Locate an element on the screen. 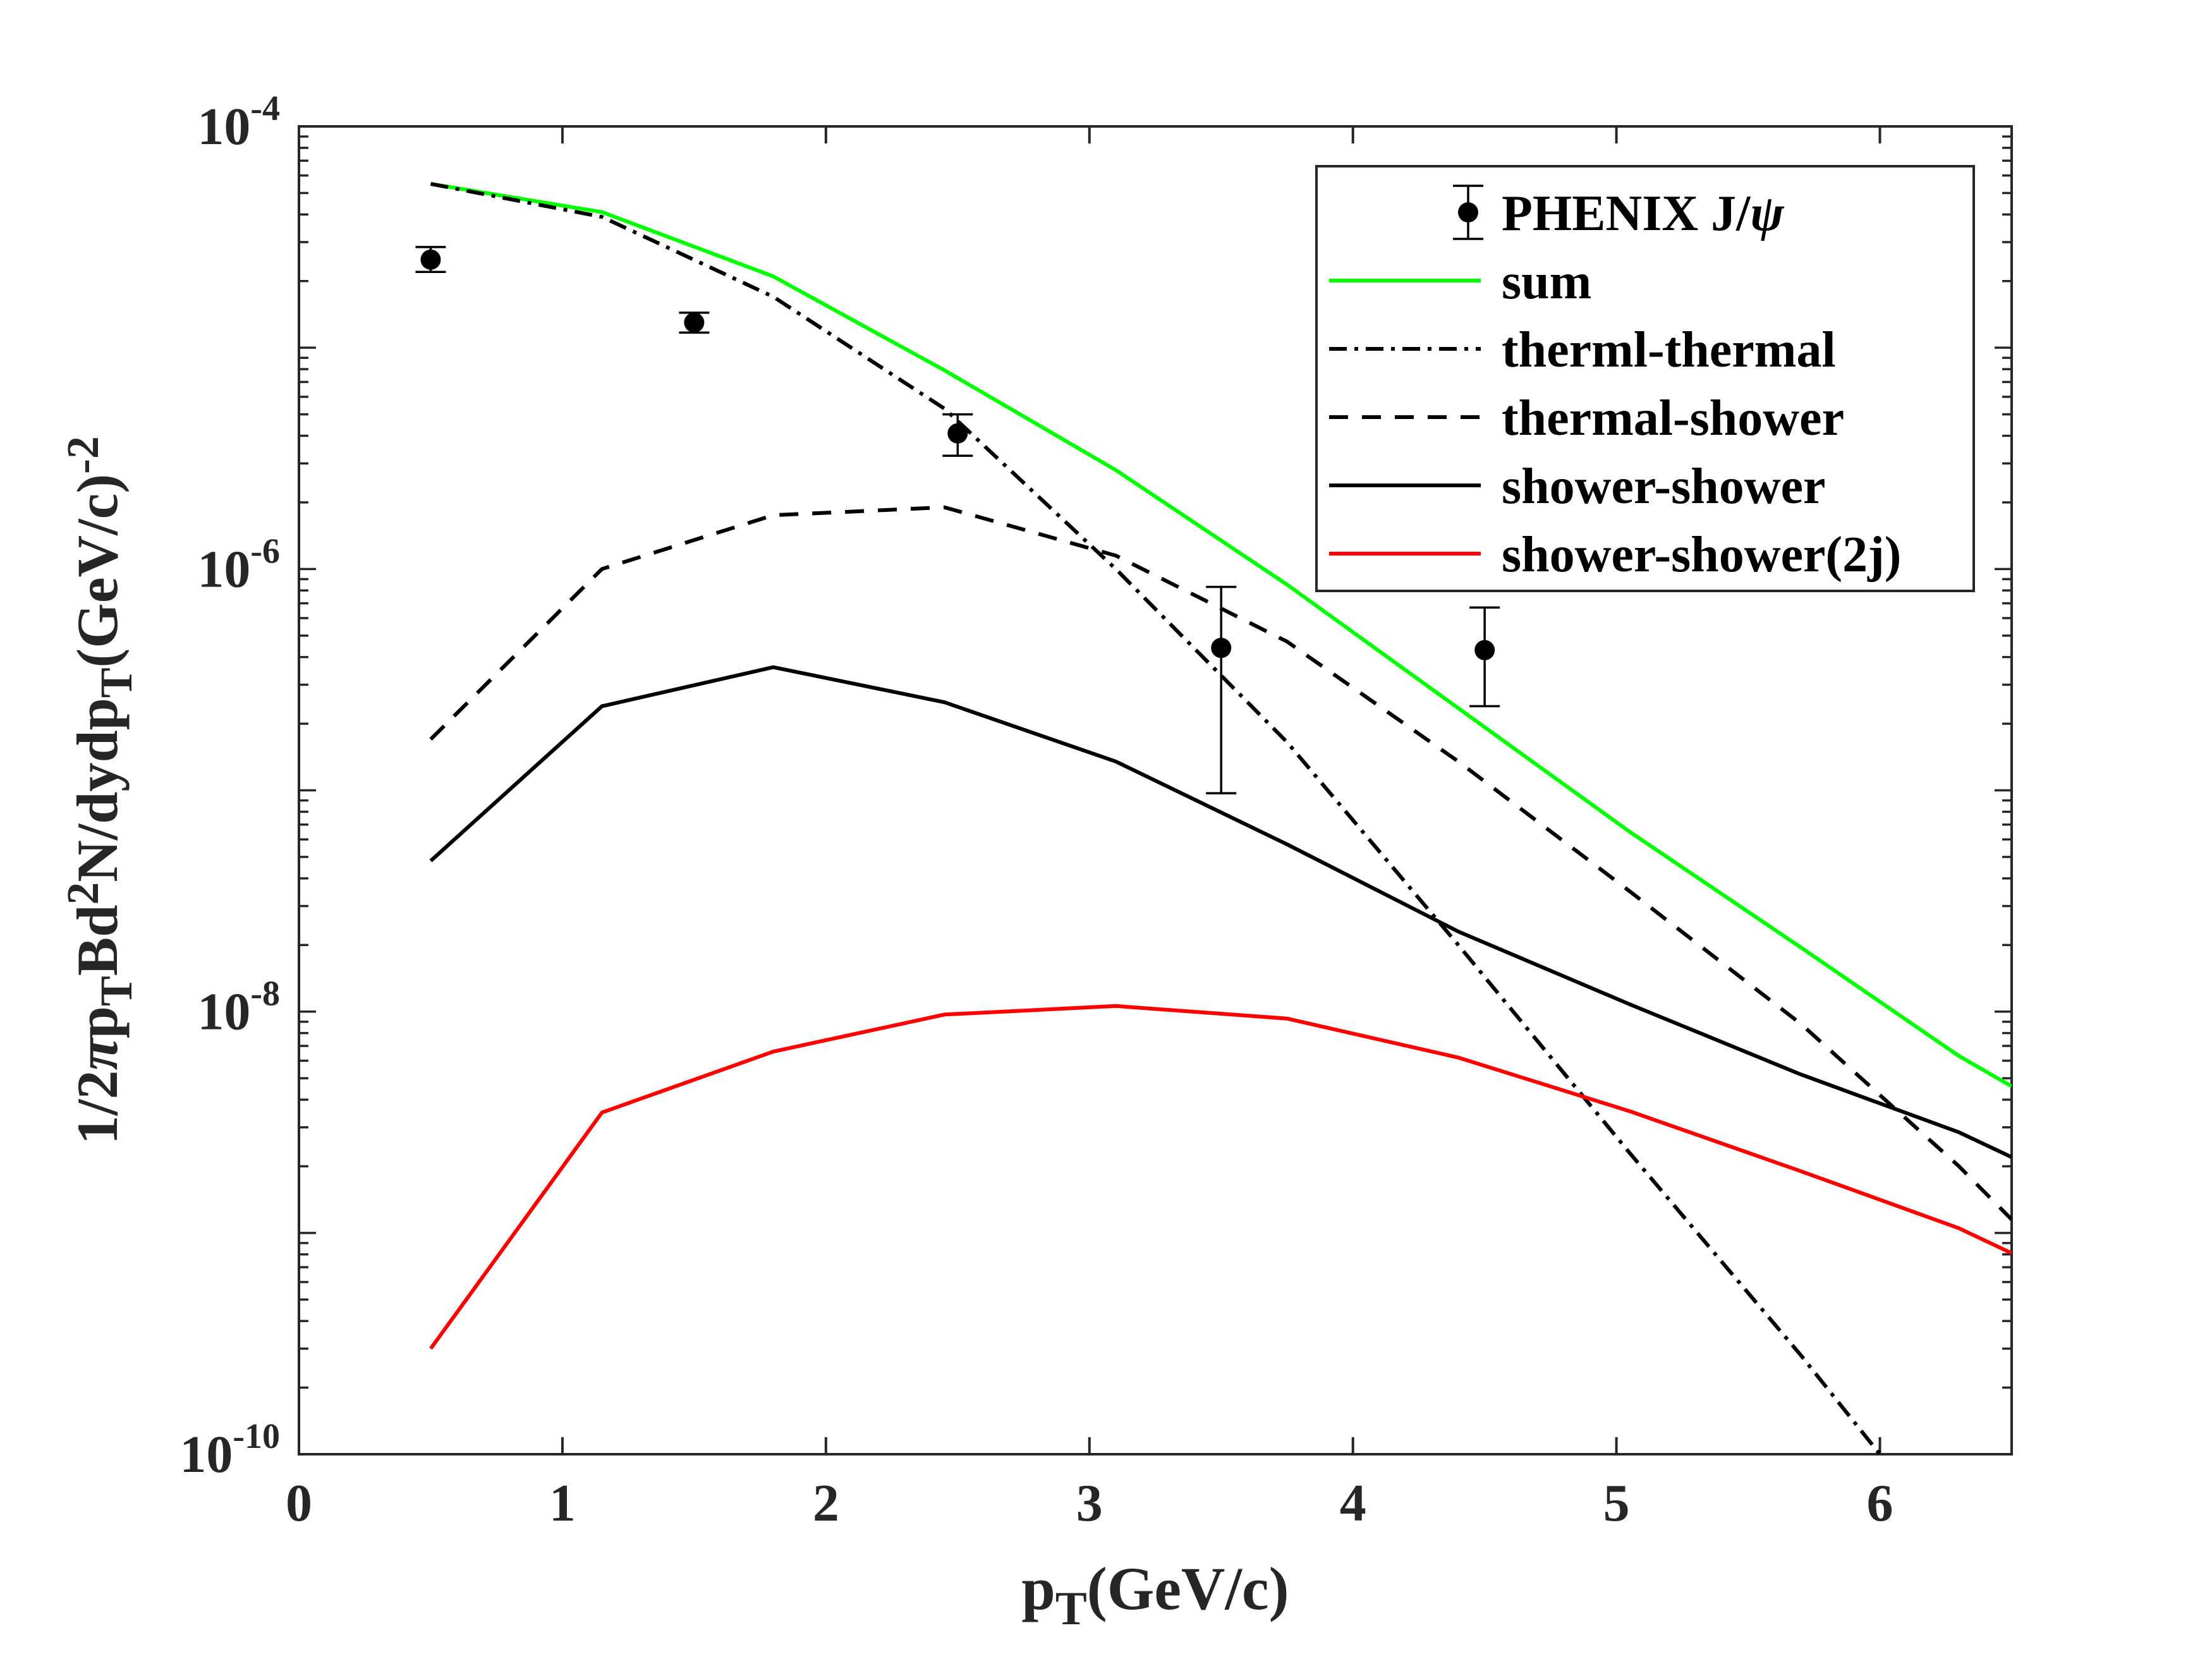 Image resolution: width=2212 pixels, height=1659 pixels. x-tick-label: 3 is located at coordinates (1089, 1503).